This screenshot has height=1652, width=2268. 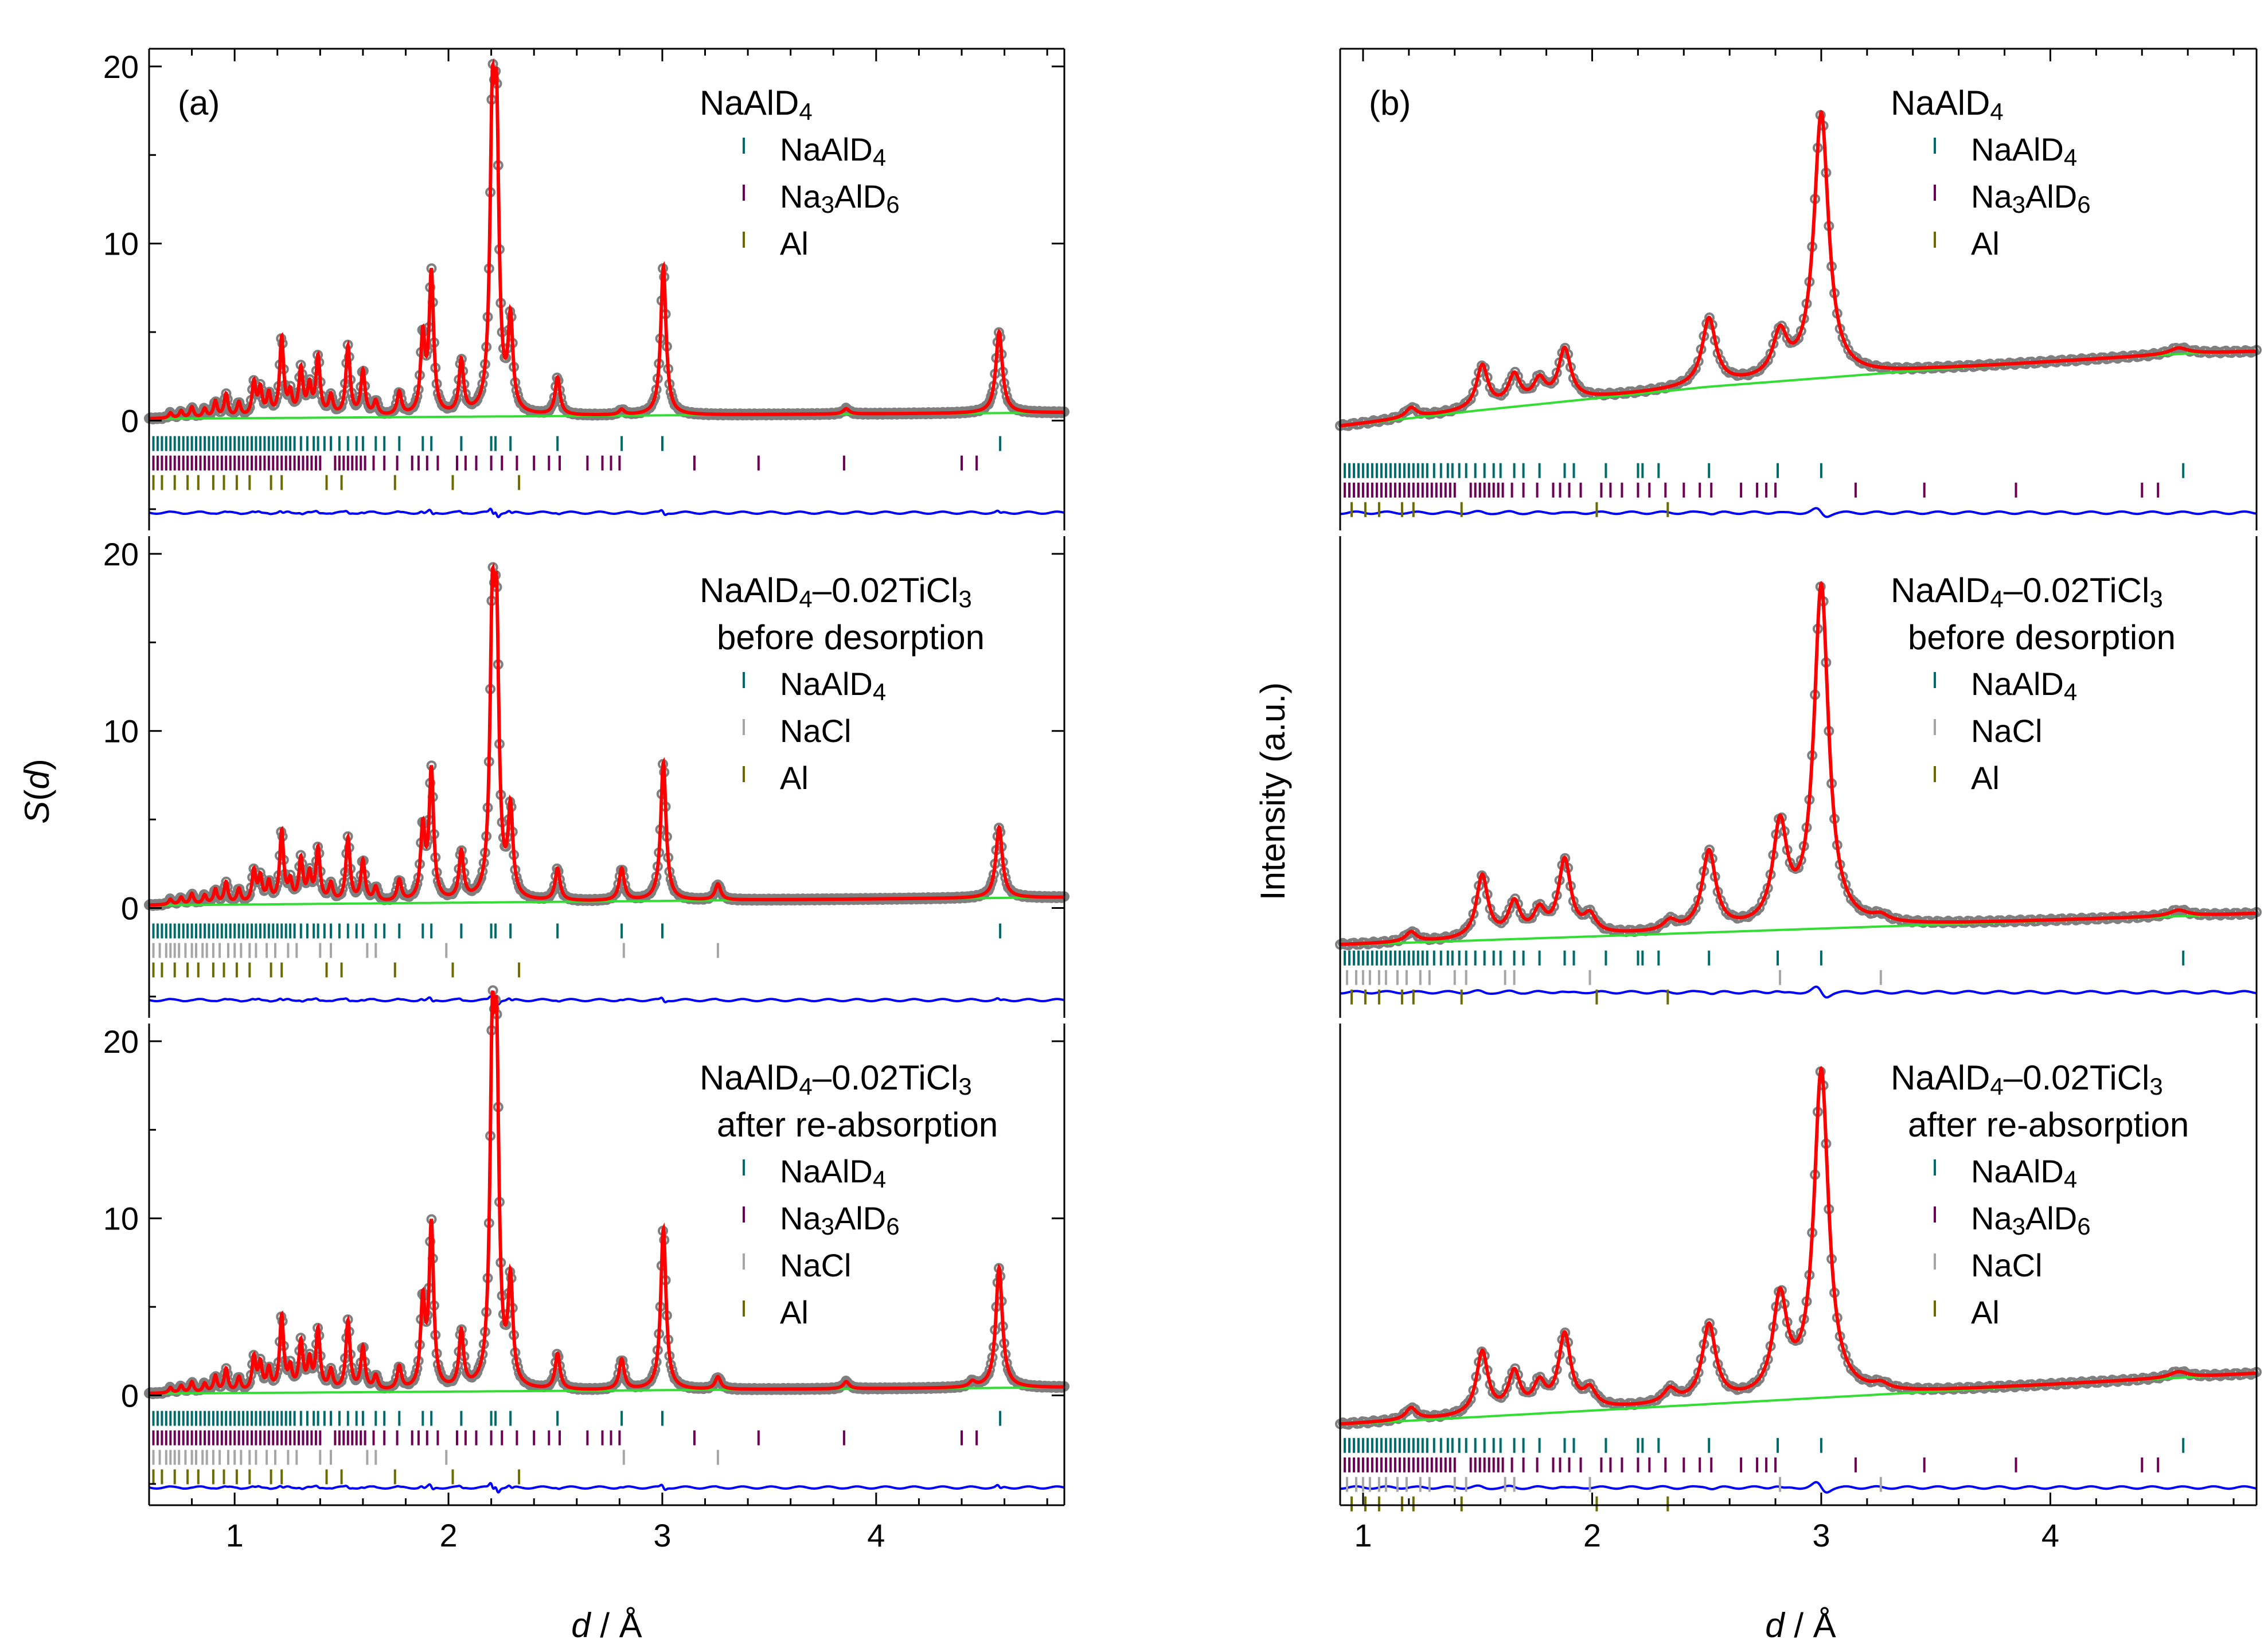 What do you see at coordinates (435, 950) in the screenshot?
I see `reflection-ticks-NaCl-a2` at bounding box center [435, 950].